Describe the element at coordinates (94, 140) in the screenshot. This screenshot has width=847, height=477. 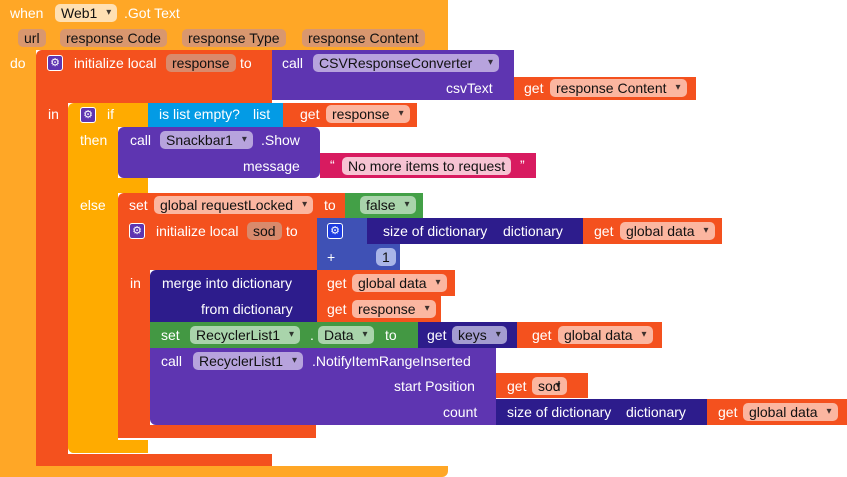
I see `then-label: then` at that location.